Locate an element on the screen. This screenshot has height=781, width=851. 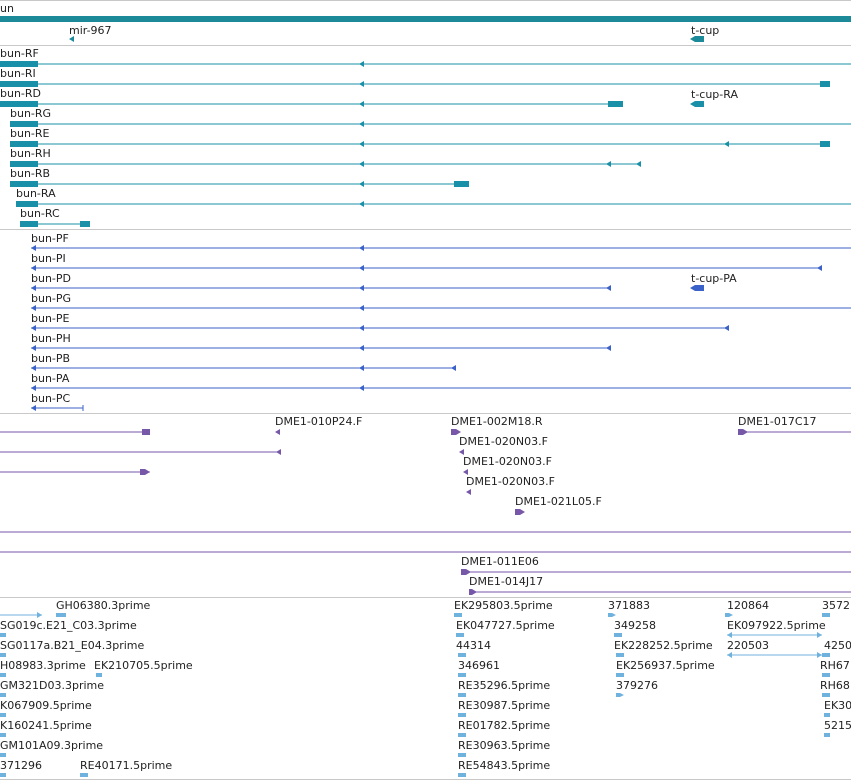
protein-label: bun-PD is located at coordinates (51, 278).